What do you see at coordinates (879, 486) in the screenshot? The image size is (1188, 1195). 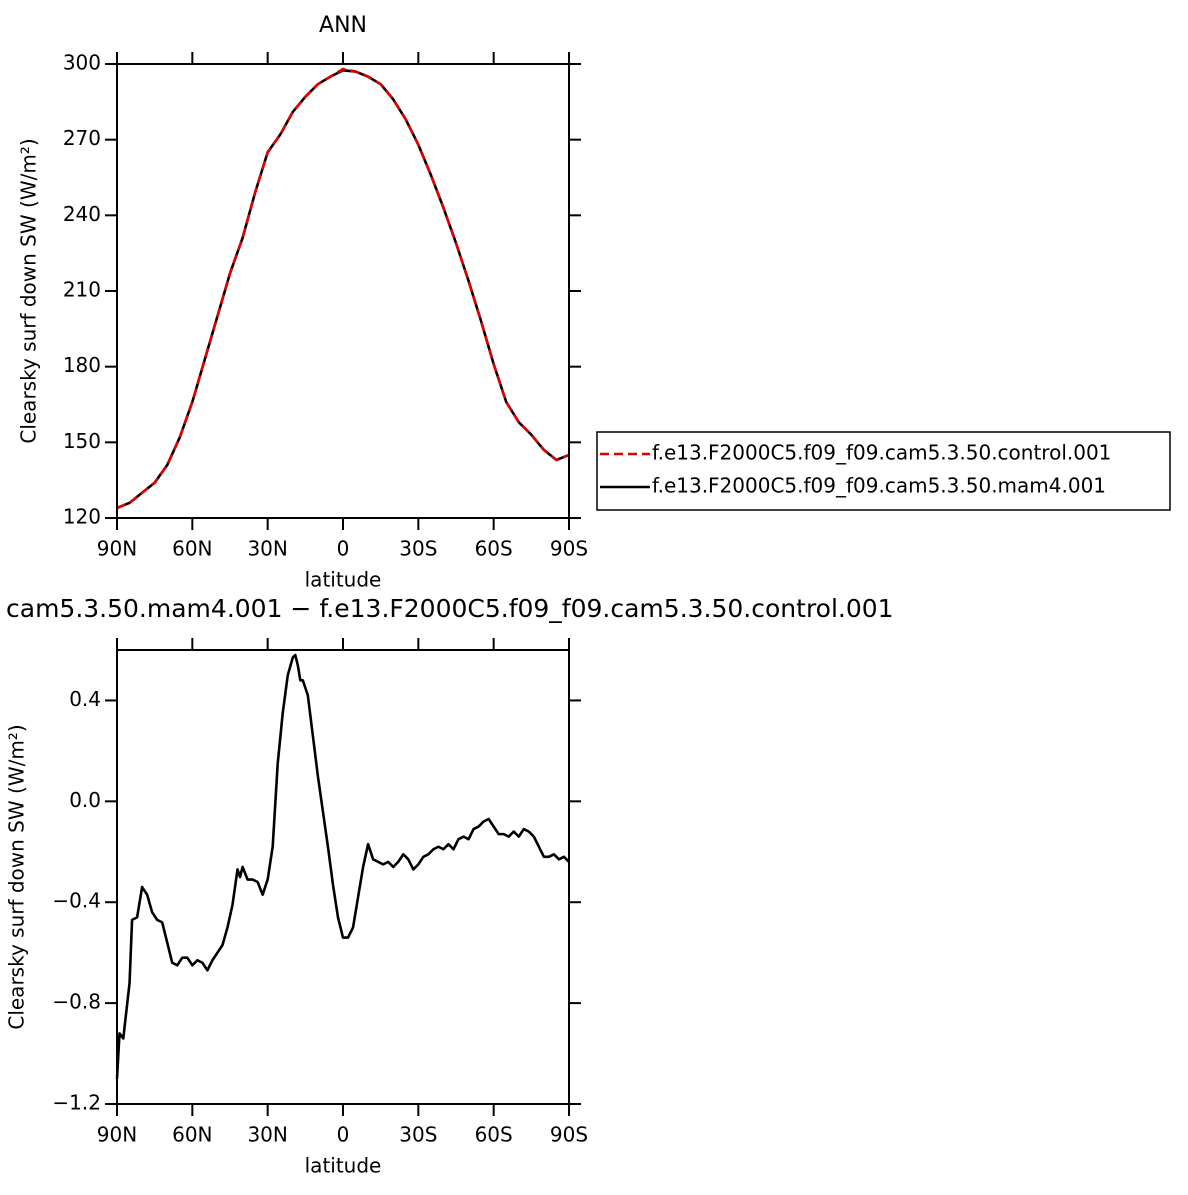 I see `legend-label: f.e13.F2000C5.f09_f09.cam5.3.50.mam4.001` at bounding box center [879, 486].